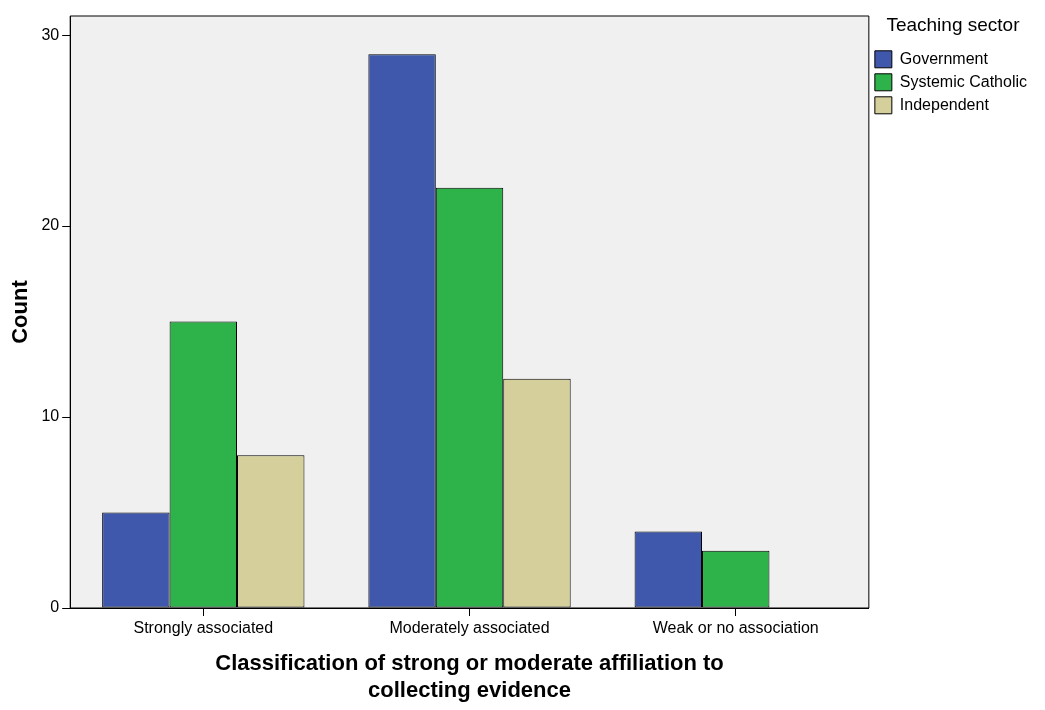 This screenshot has height=710, width=1045. Describe the element at coordinates (953, 24) in the screenshot. I see `legend-title: Teaching sector` at that location.